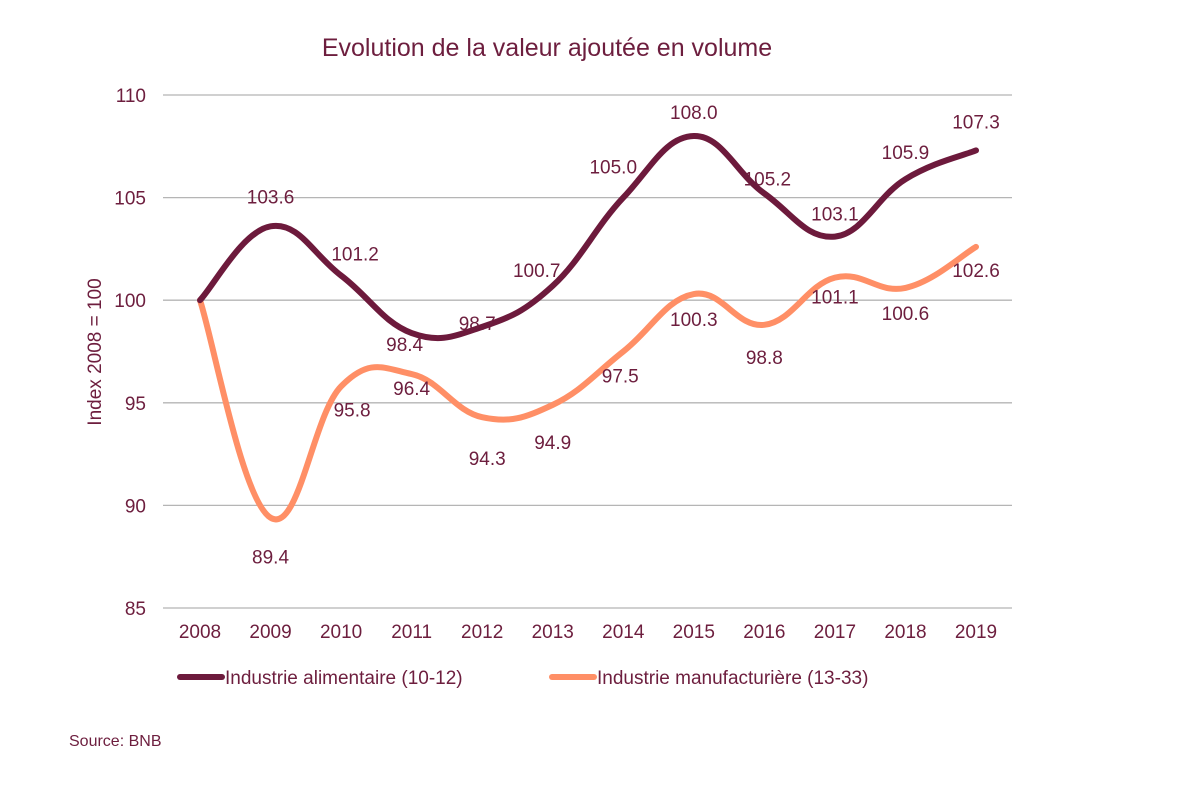  I want to click on data-label: 105.0, so click(613, 168).